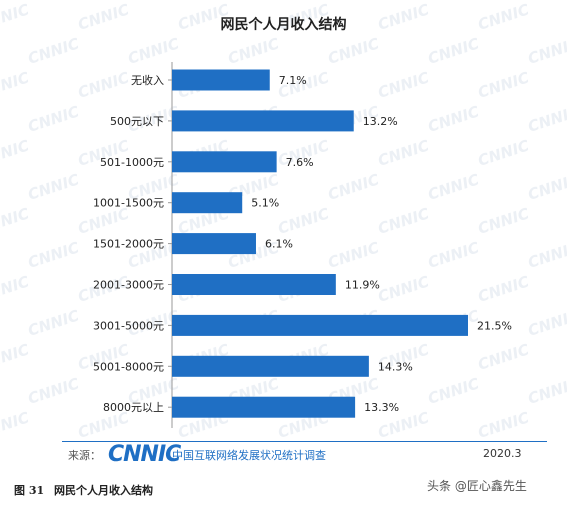 The width and height of the screenshot is (567, 505). What do you see at coordinates (362, 285) in the screenshot?
I see `data-label: 11.9%` at bounding box center [362, 285].